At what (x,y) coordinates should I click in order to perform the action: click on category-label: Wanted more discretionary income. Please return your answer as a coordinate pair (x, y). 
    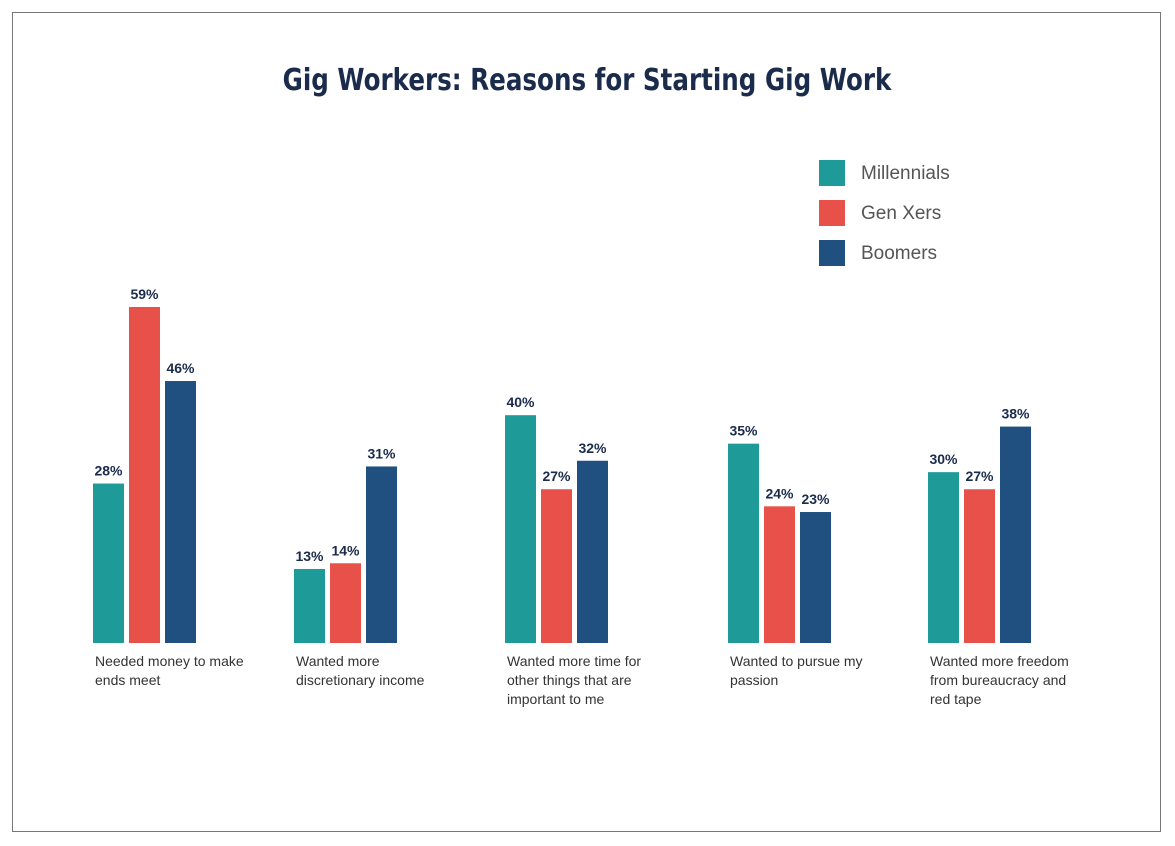
    Looking at the image, I should click on (360, 670).